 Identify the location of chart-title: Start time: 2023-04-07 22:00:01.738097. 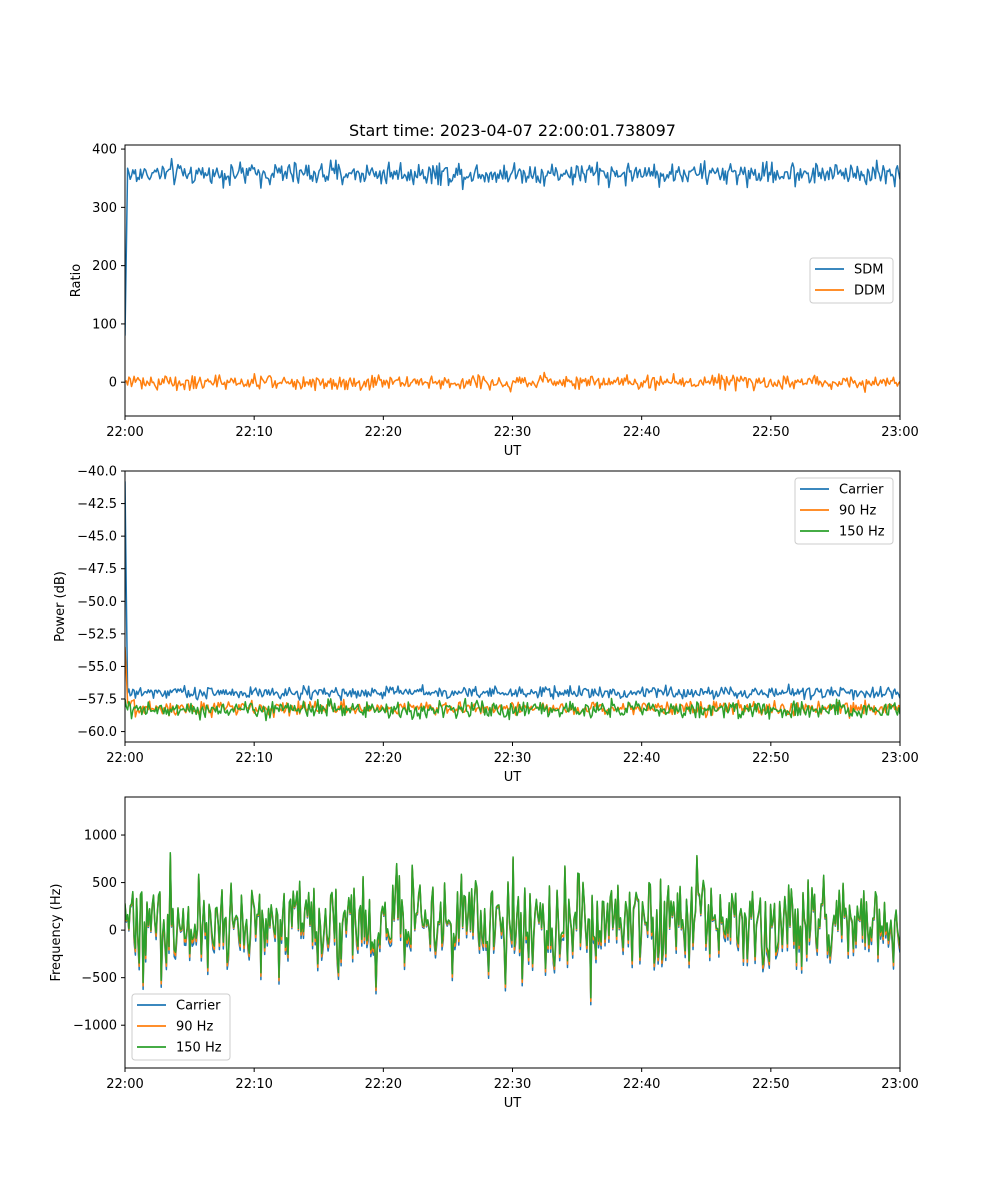
(512, 130).